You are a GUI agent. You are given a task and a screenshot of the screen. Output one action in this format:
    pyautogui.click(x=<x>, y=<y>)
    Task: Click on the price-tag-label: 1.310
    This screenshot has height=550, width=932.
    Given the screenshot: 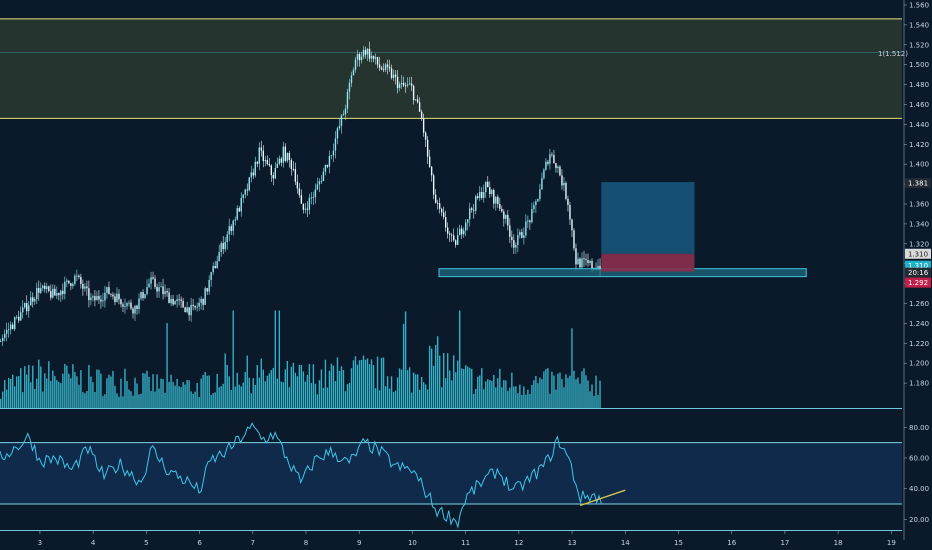 What is the action you would take?
    pyautogui.click(x=918, y=254)
    